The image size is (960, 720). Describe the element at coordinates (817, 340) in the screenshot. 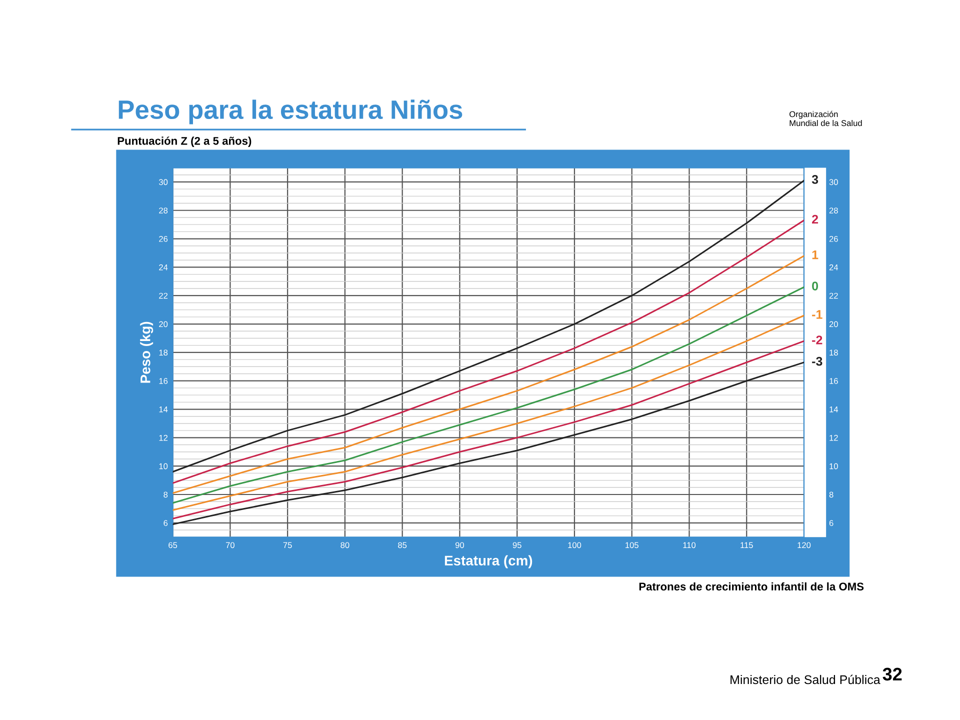

I see `series-label: -2` at that location.